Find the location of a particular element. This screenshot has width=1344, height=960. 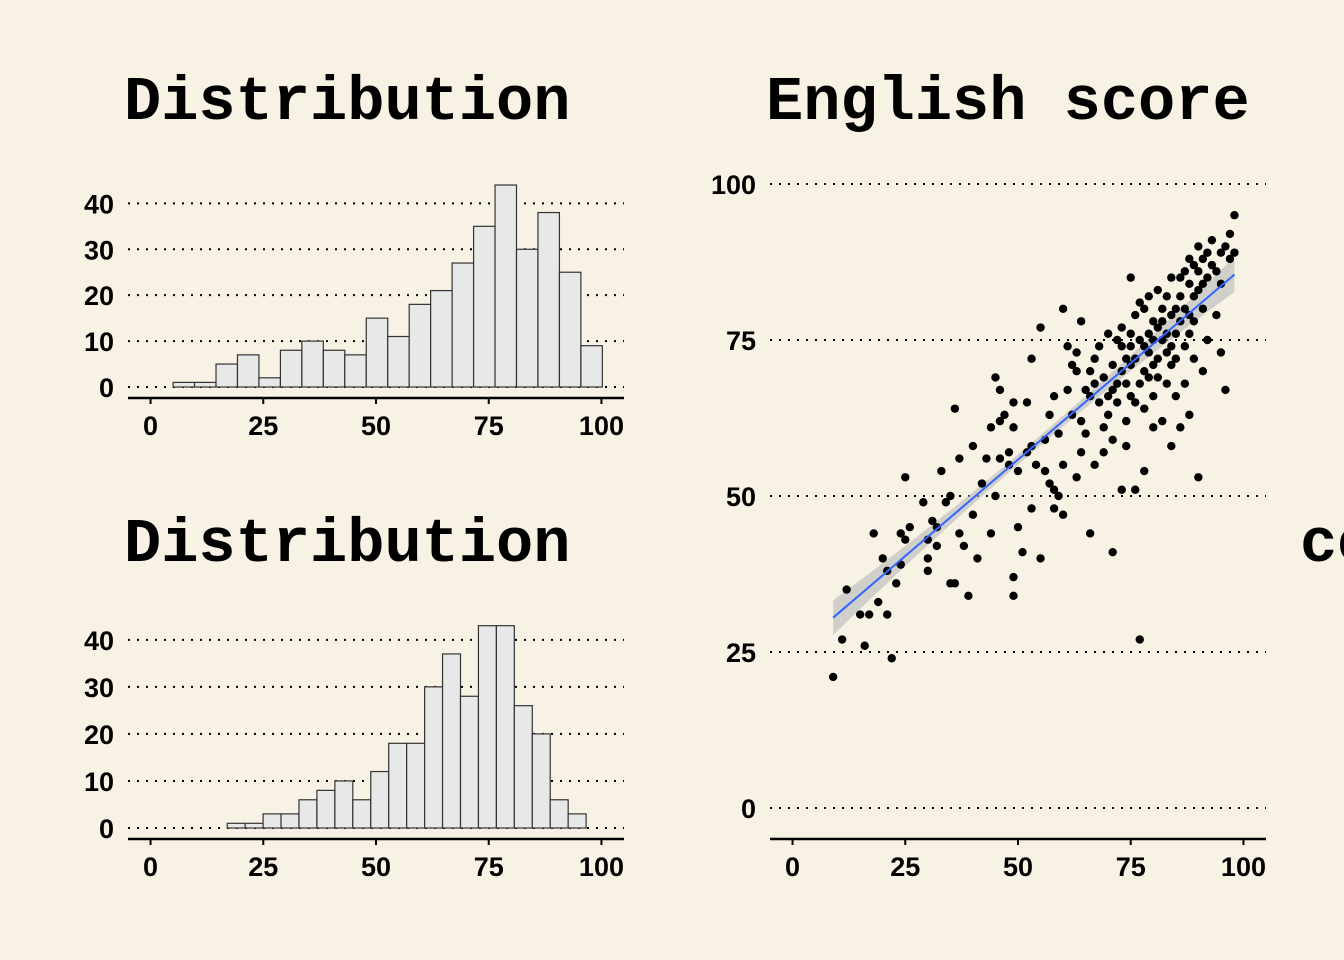

histogram-1-title: Distribution is located at coordinates (347, 103).